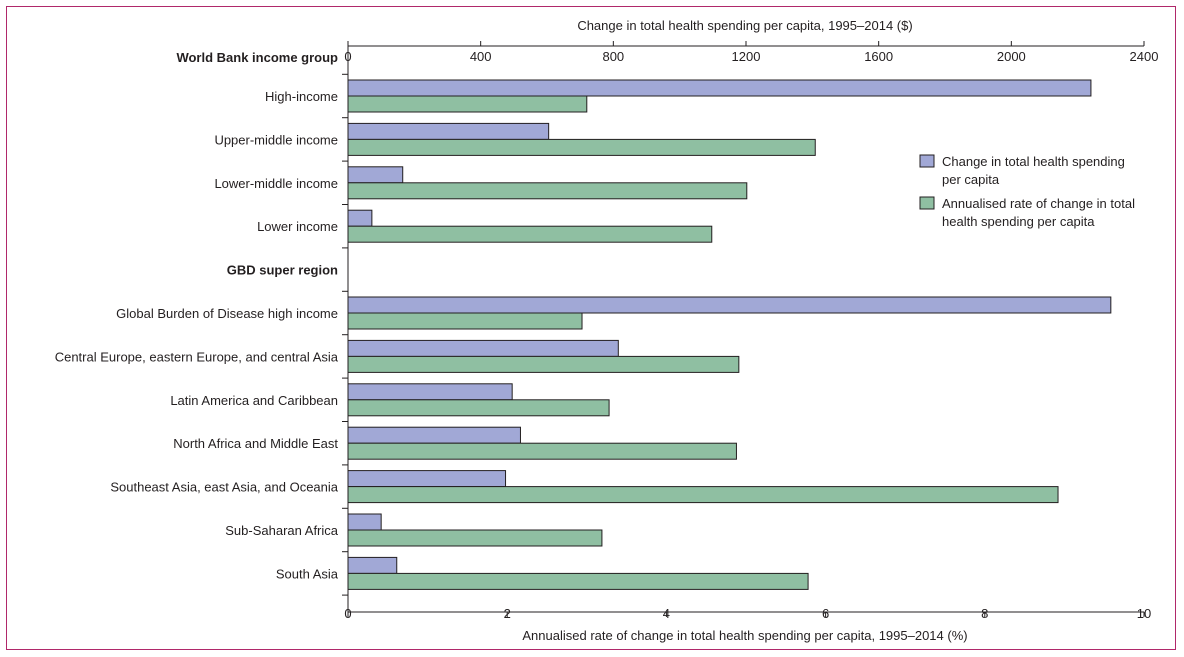  I want to click on top-axis-tick-label: 2000, so click(1011, 56).